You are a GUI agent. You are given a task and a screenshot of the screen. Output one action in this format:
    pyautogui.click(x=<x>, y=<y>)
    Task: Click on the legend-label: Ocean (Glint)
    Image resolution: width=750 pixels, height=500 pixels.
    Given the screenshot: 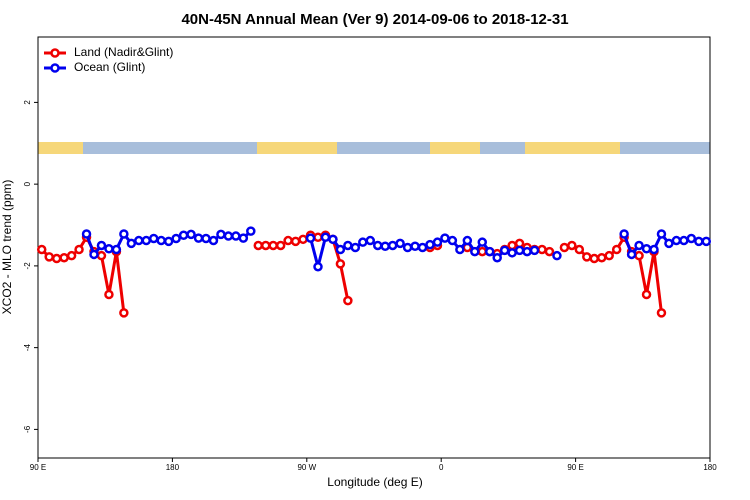 What is the action you would take?
    pyautogui.click(x=109, y=67)
    